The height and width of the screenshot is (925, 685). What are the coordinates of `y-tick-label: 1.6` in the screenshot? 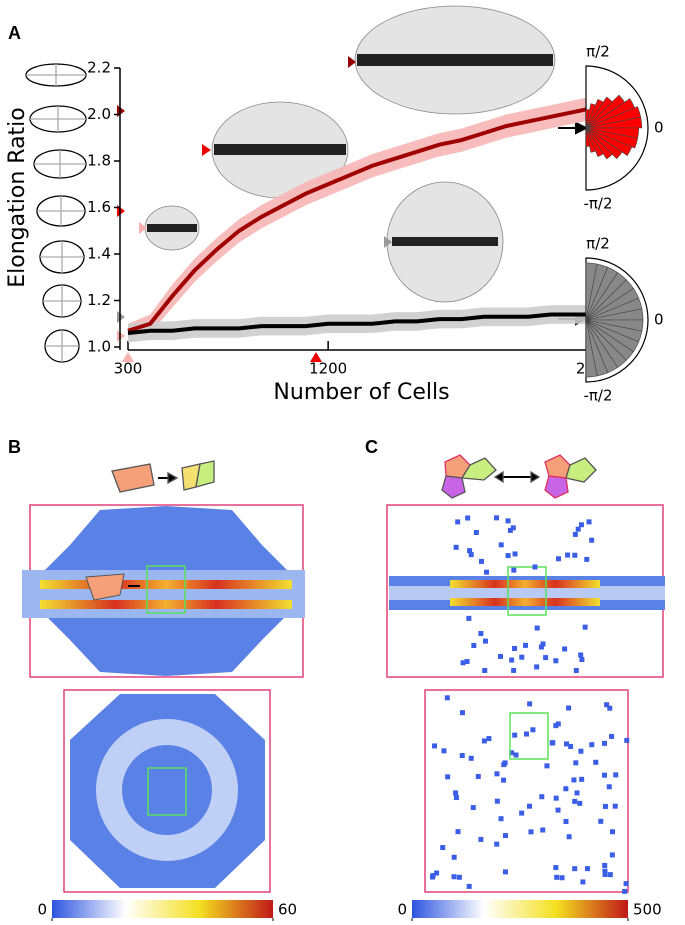 It's located at (99, 207).